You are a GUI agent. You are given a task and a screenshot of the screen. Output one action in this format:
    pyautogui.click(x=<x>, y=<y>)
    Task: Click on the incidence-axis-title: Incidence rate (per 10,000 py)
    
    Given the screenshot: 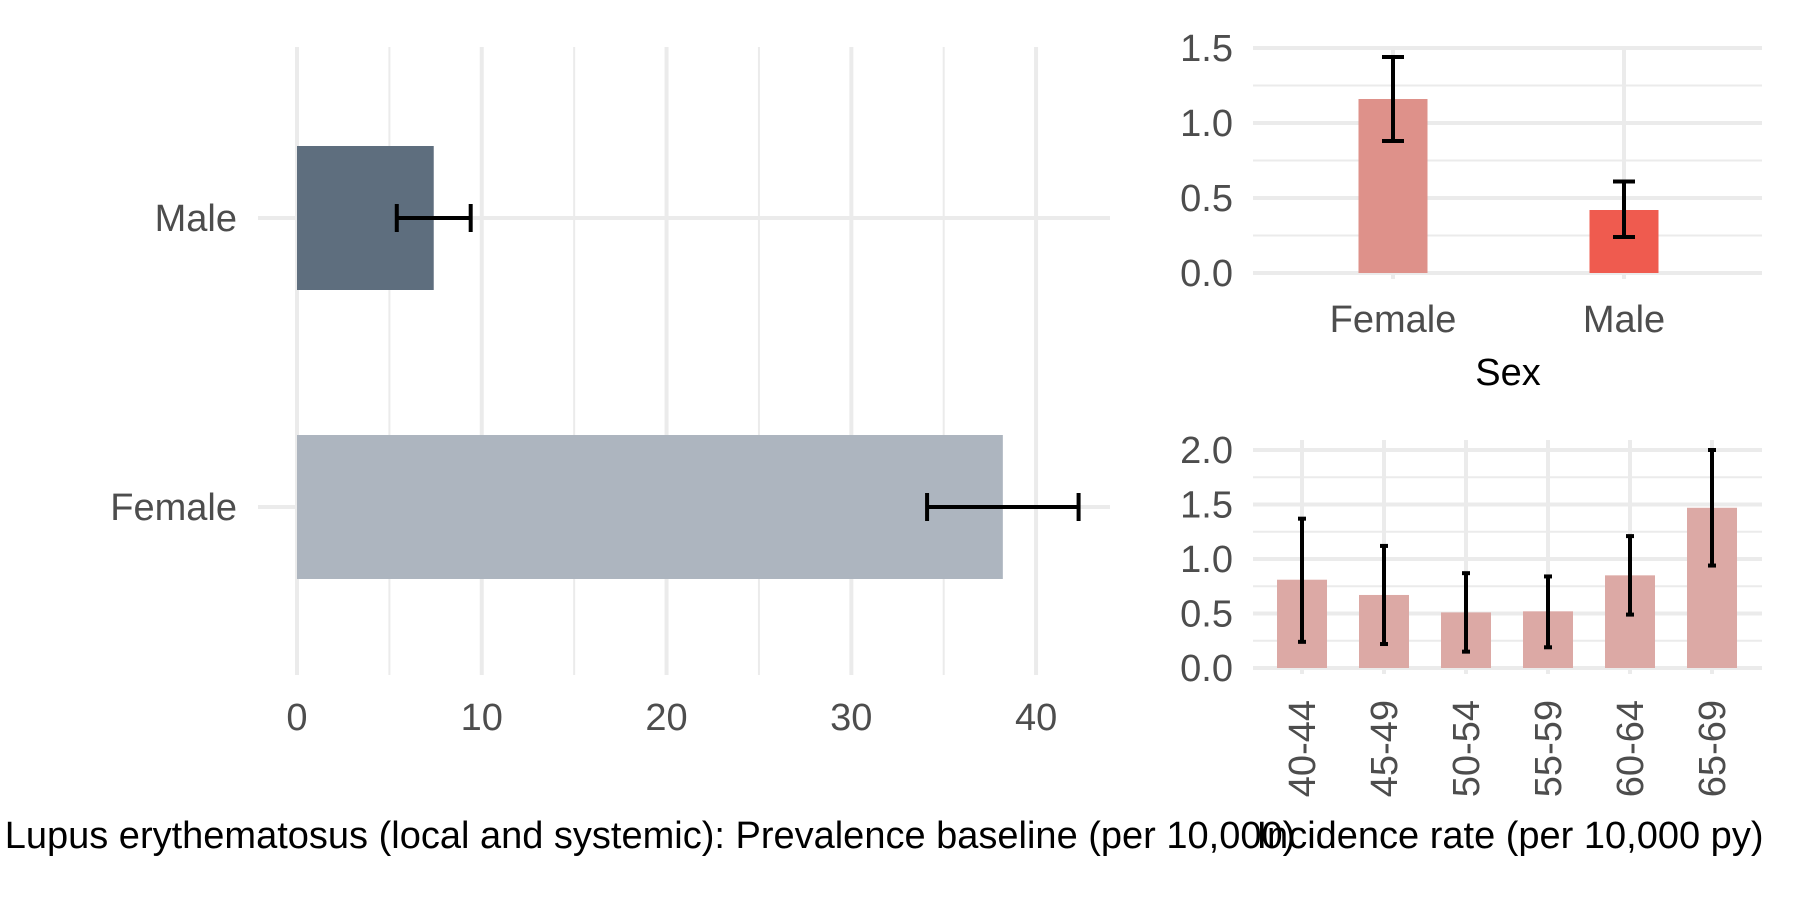 What is the action you would take?
    pyautogui.click(x=1510, y=836)
    